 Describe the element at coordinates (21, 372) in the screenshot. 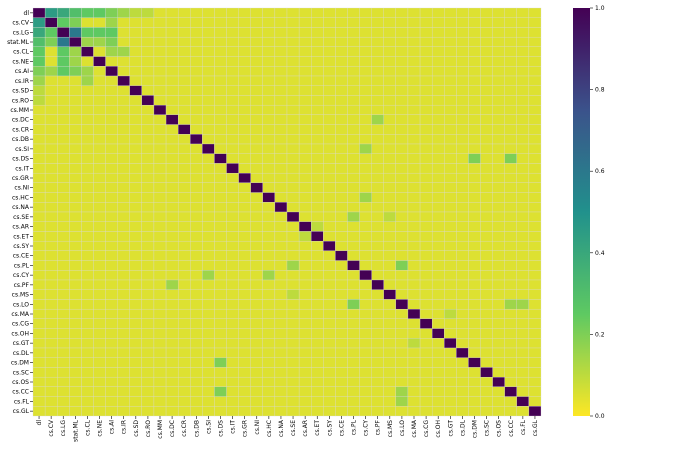

I see `y-tick-label: cs.SC` at that location.